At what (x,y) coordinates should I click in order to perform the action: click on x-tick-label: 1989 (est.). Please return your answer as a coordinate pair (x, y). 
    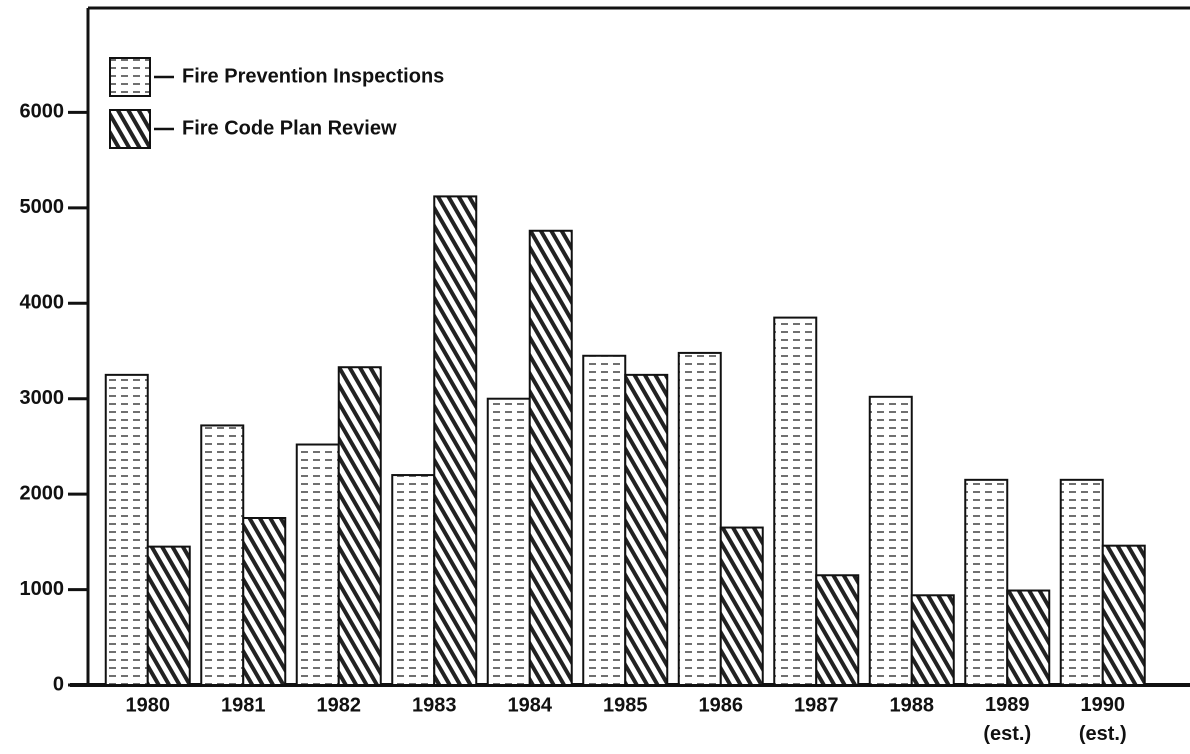
    Looking at the image, I should click on (1007, 719).